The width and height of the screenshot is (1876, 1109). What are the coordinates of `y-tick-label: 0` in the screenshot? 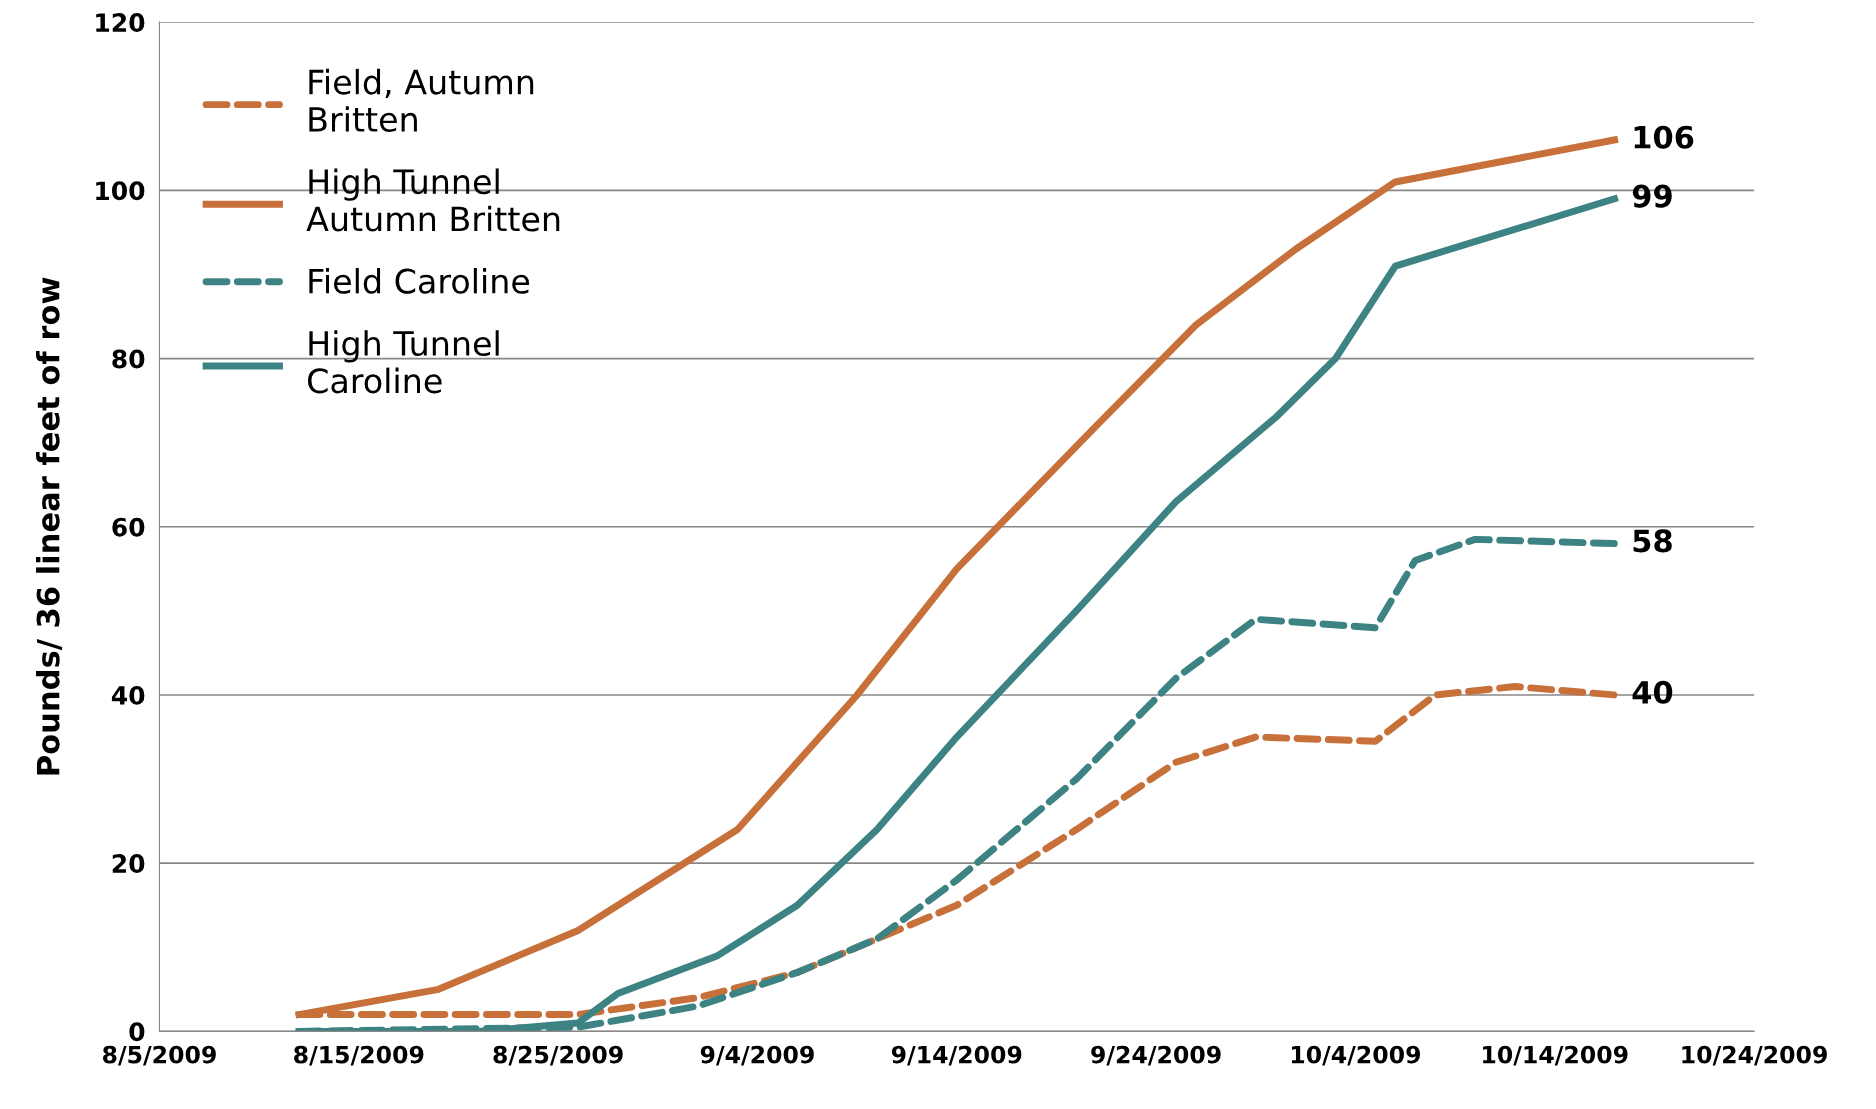 It's located at (137, 1032).